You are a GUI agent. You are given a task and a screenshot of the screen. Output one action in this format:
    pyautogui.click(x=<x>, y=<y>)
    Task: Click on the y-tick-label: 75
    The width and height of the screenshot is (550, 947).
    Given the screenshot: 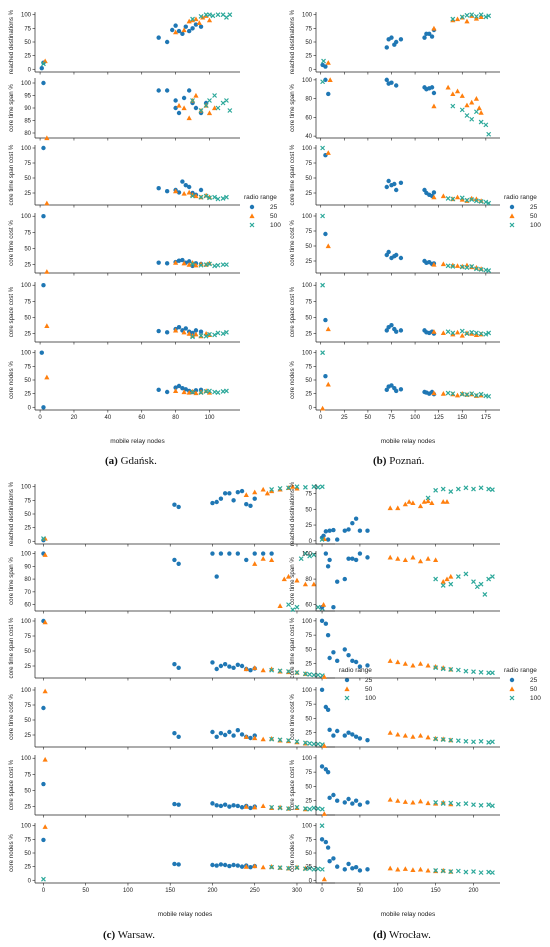 What is the action you would take?
    pyautogui.click(x=27, y=706)
    